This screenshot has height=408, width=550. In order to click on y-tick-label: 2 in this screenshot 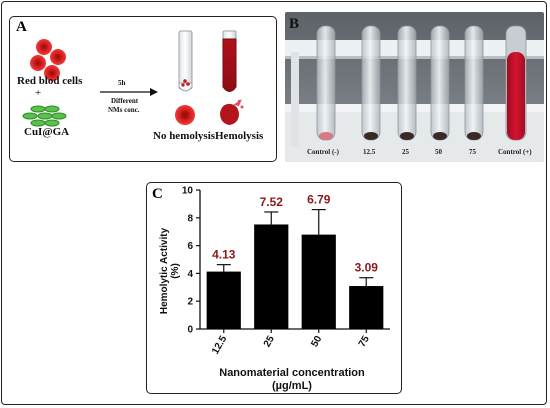, I will do `click(190, 302)`.